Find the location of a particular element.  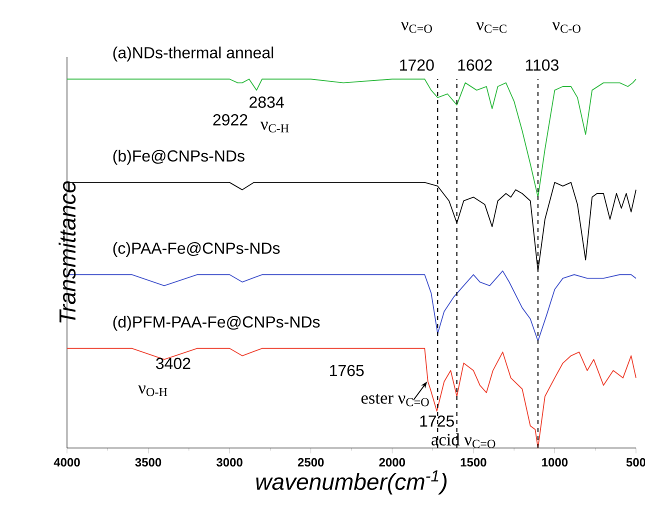

x-tick-label: 2000 is located at coordinates (392, 462).